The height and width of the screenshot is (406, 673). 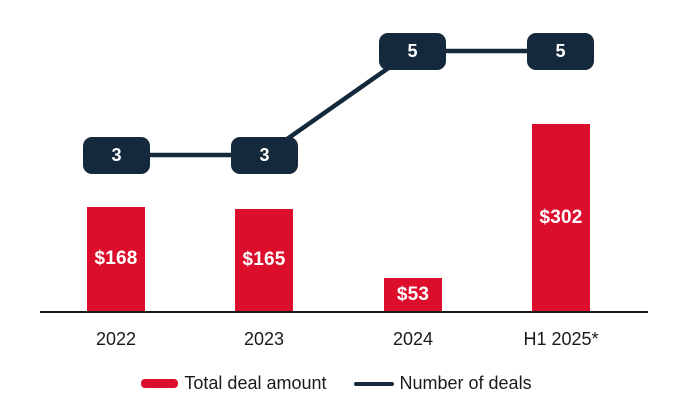 I want to click on deal-count-label-h1-2025: 5, so click(x=560, y=51).